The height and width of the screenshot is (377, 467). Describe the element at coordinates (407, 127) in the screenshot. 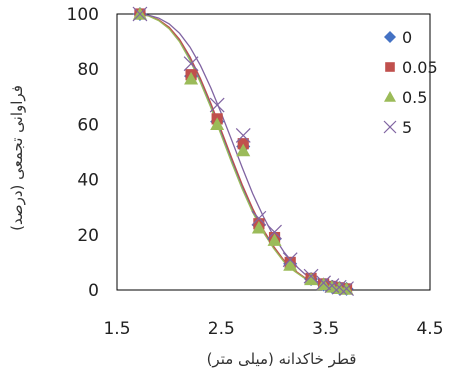

I see `legend-label: 5` at that location.